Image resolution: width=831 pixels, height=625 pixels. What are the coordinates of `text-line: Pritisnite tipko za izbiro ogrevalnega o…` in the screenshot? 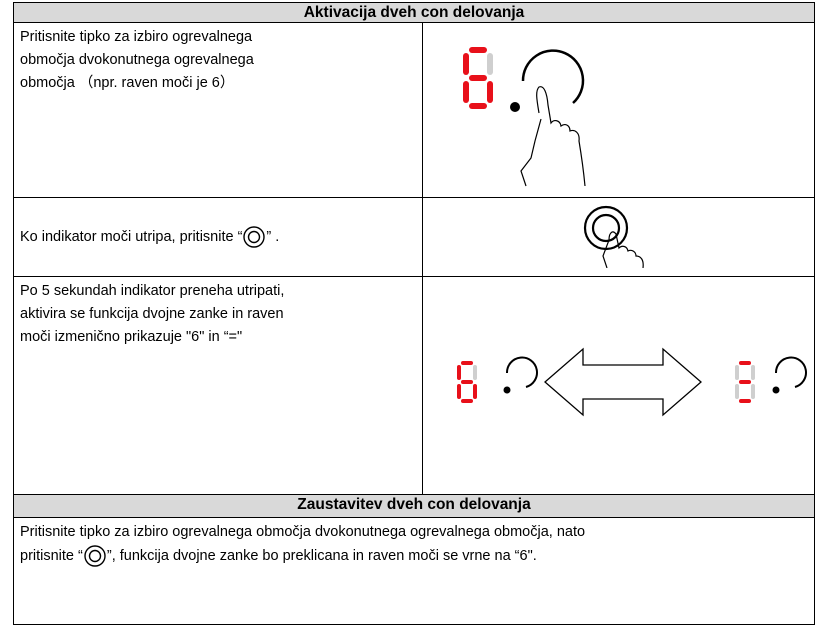 It's located at (303, 532).